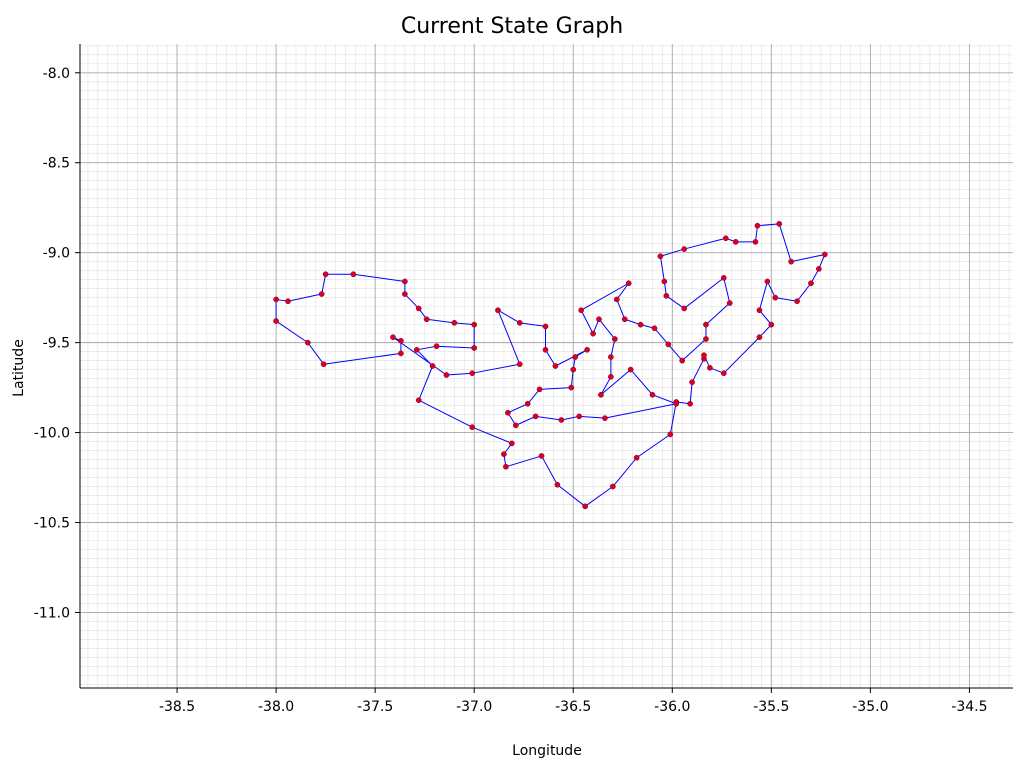  I want to click on x-axis-label: Longitude, so click(547, 751).